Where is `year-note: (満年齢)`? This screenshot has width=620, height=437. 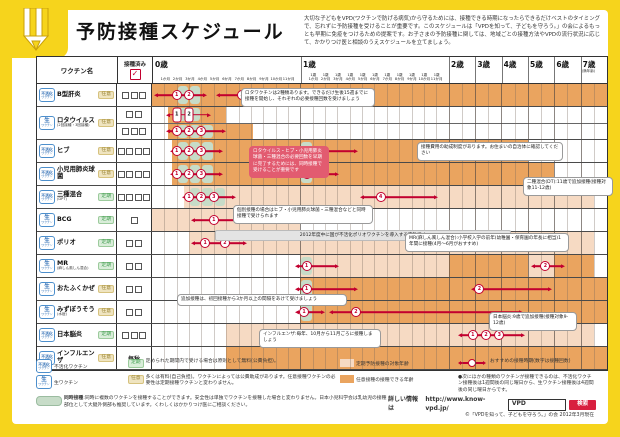
year-note: (満年齢) is located at coordinates (588, 71).